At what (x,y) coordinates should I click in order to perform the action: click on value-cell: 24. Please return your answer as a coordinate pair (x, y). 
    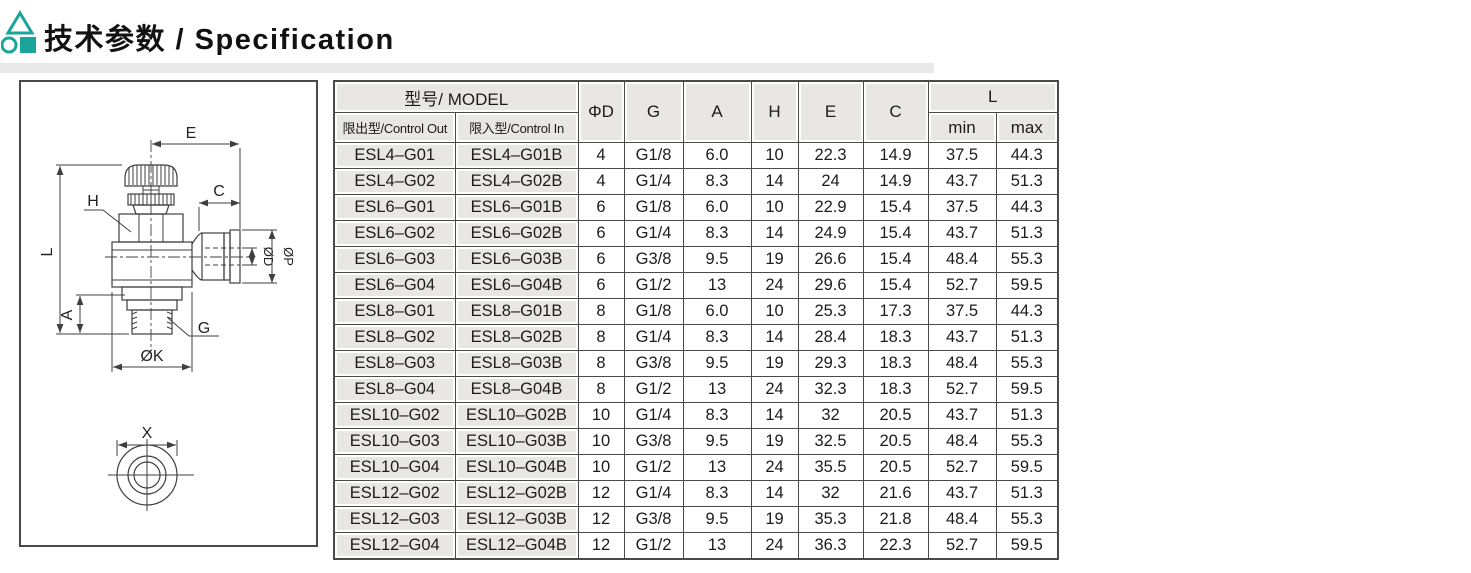
    Looking at the image, I should click on (774, 467).